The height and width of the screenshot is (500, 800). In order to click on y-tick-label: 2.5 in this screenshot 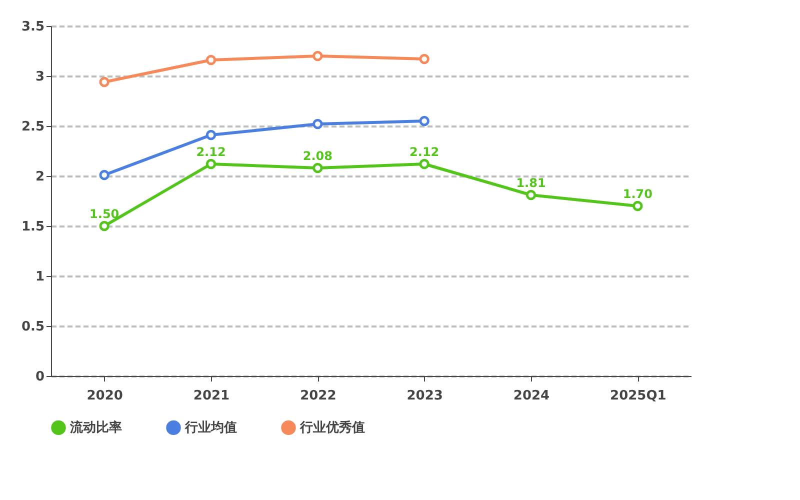, I will do `click(32, 127)`.